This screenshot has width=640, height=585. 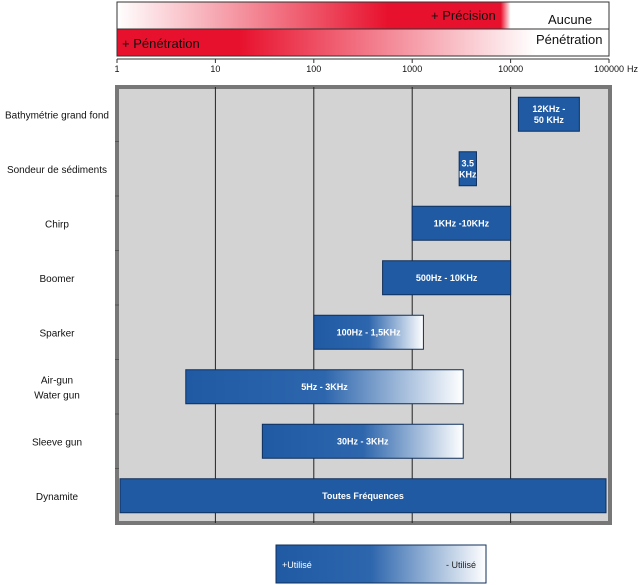 What do you see at coordinates (569, 39) in the screenshot?
I see `penetration-right-label: Pénétration` at bounding box center [569, 39].